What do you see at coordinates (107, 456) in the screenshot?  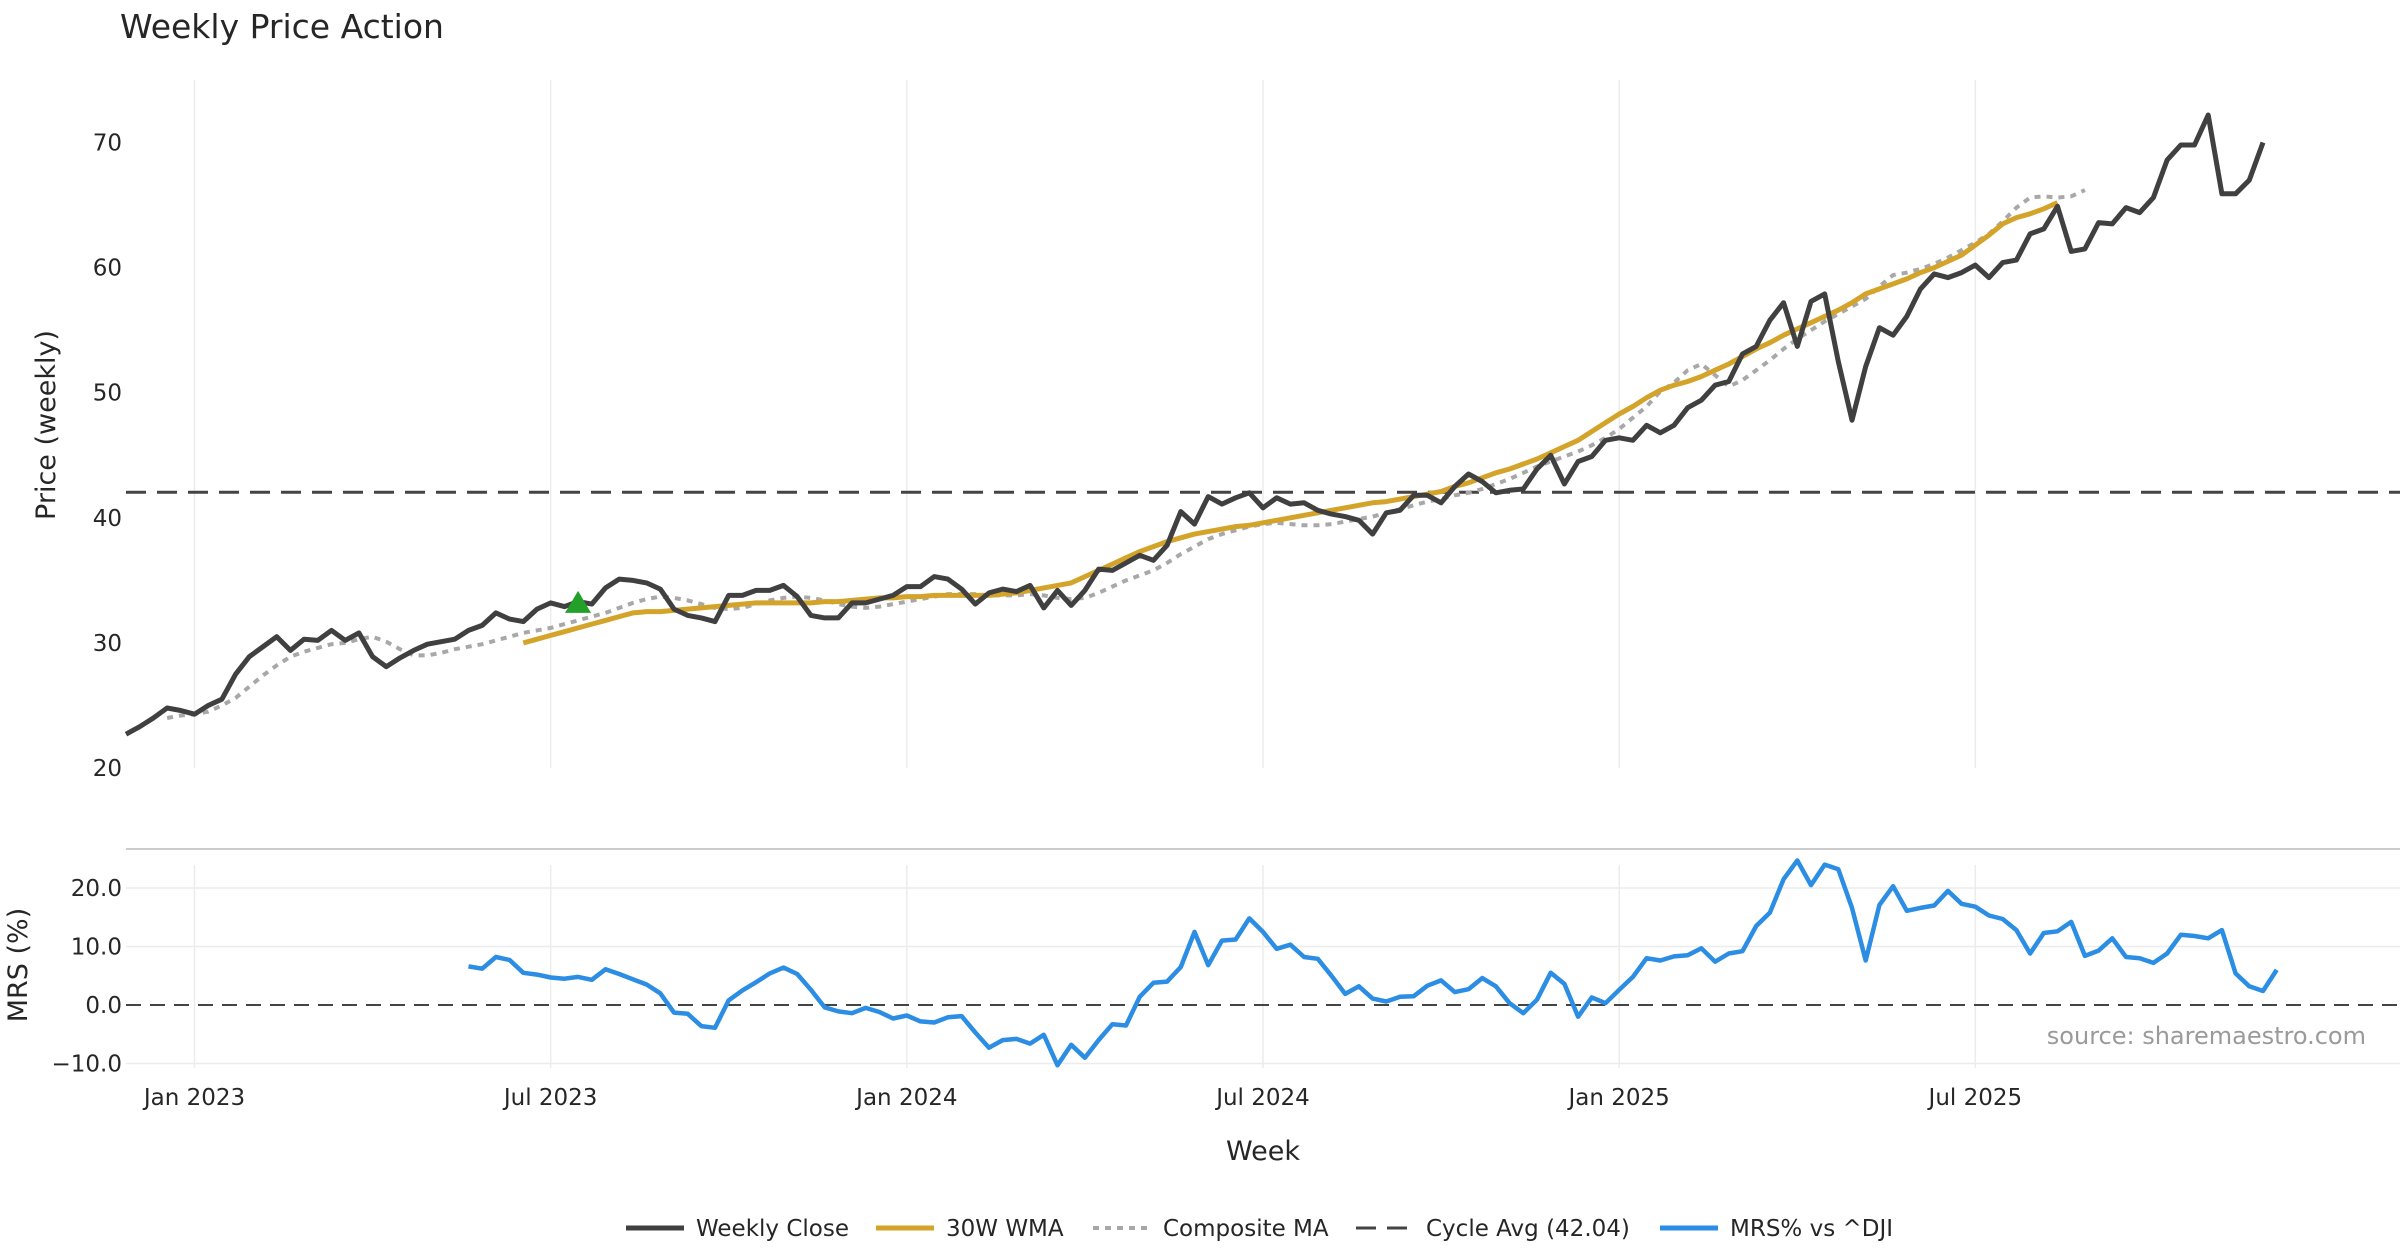 I see `price-y-ticks: 20 30 40 50 60 70` at bounding box center [107, 456].